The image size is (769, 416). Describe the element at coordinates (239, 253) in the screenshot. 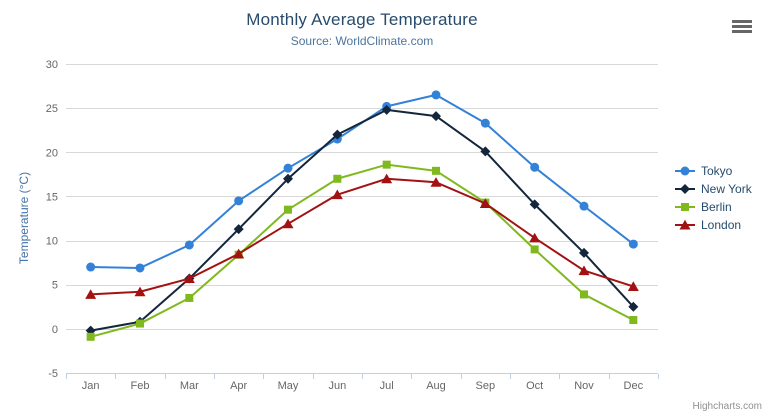

I see `london-point-Apr` at that location.